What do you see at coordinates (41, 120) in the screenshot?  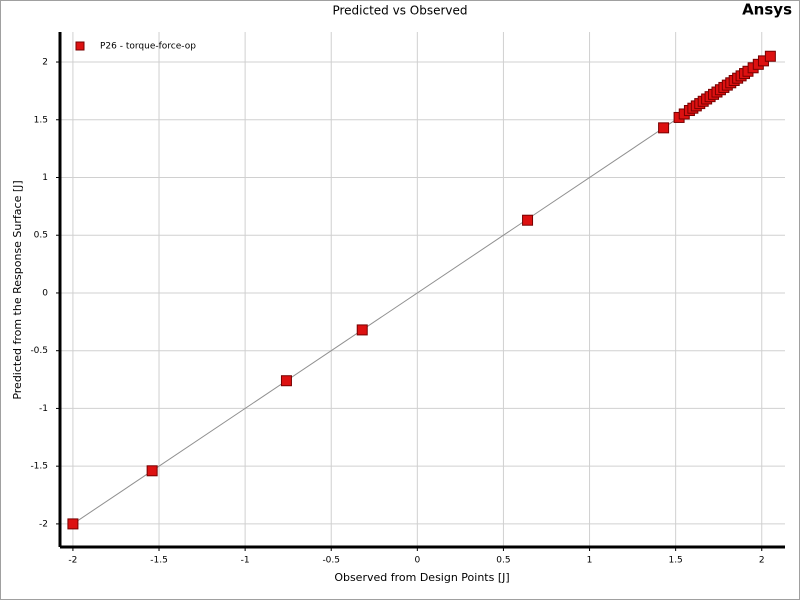 I see `y-tick-label: 1.5` at bounding box center [41, 120].